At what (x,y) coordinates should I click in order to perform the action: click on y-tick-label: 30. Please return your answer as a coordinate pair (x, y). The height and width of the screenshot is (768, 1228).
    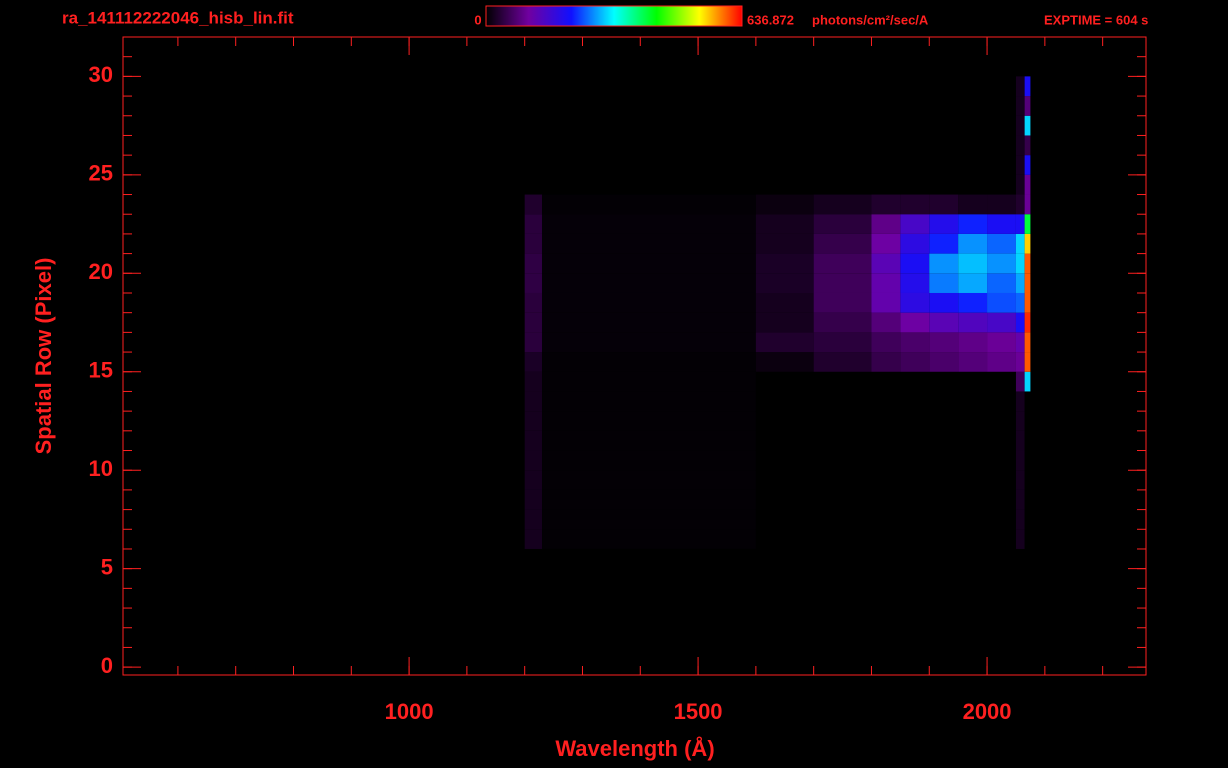
    Looking at the image, I should click on (101, 74).